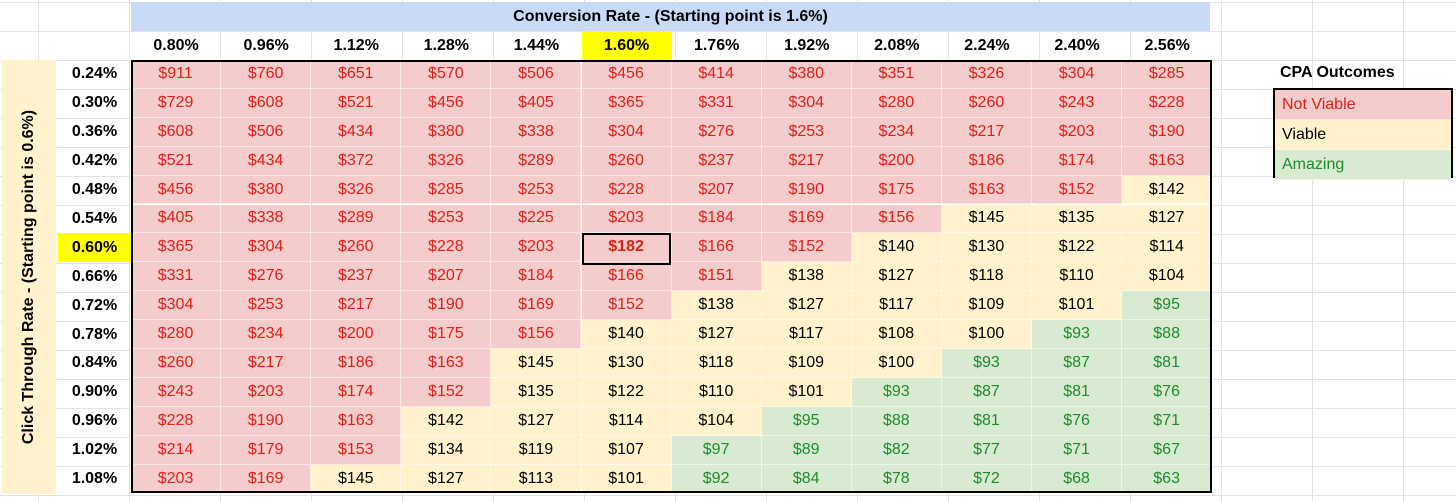 The image size is (1456, 501). Describe the element at coordinates (896, 132) in the screenshot. I see `cpa-cell: $234` at that location.